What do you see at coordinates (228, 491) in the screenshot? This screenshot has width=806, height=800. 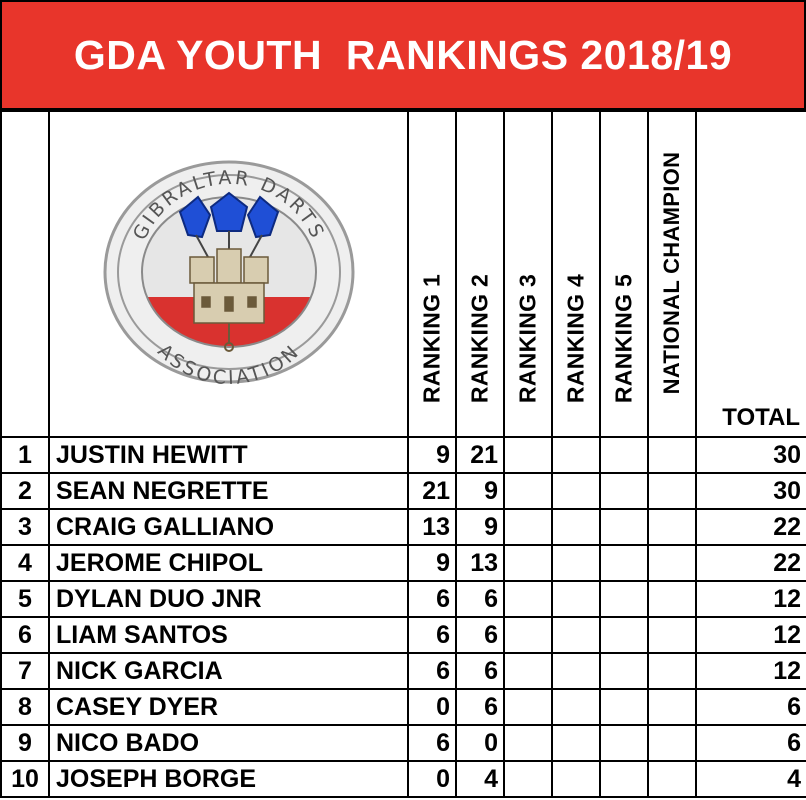 I see `player-name: SEAN NEGRETTE` at bounding box center [228, 491].